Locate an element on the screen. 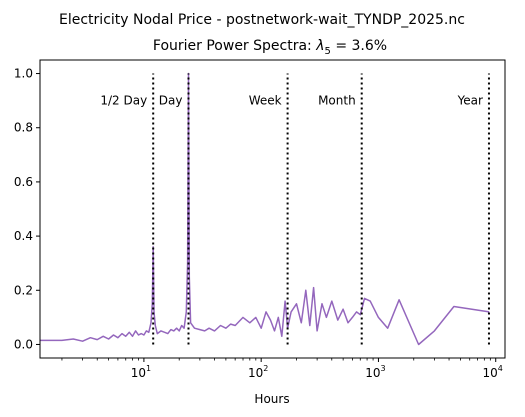 This screenshot has width=525, height=417. chart-subtitle: Fourier Power Spectra: λ5 = 3.6% is located at coordinates (270, 47).